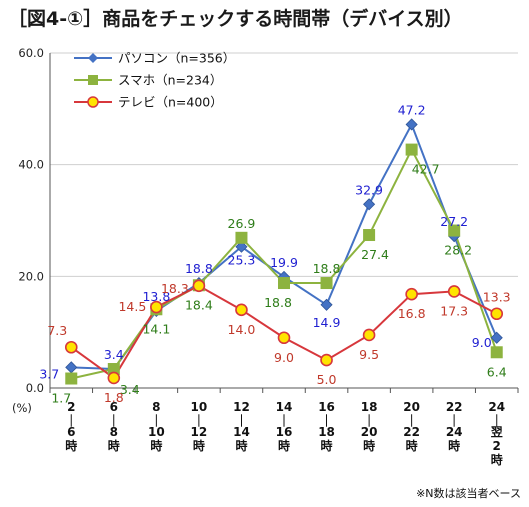  What do you see at coordinates (497, 371) in the screenshot?
I see `data-label: 6.4` at bounding box center [497, 371].